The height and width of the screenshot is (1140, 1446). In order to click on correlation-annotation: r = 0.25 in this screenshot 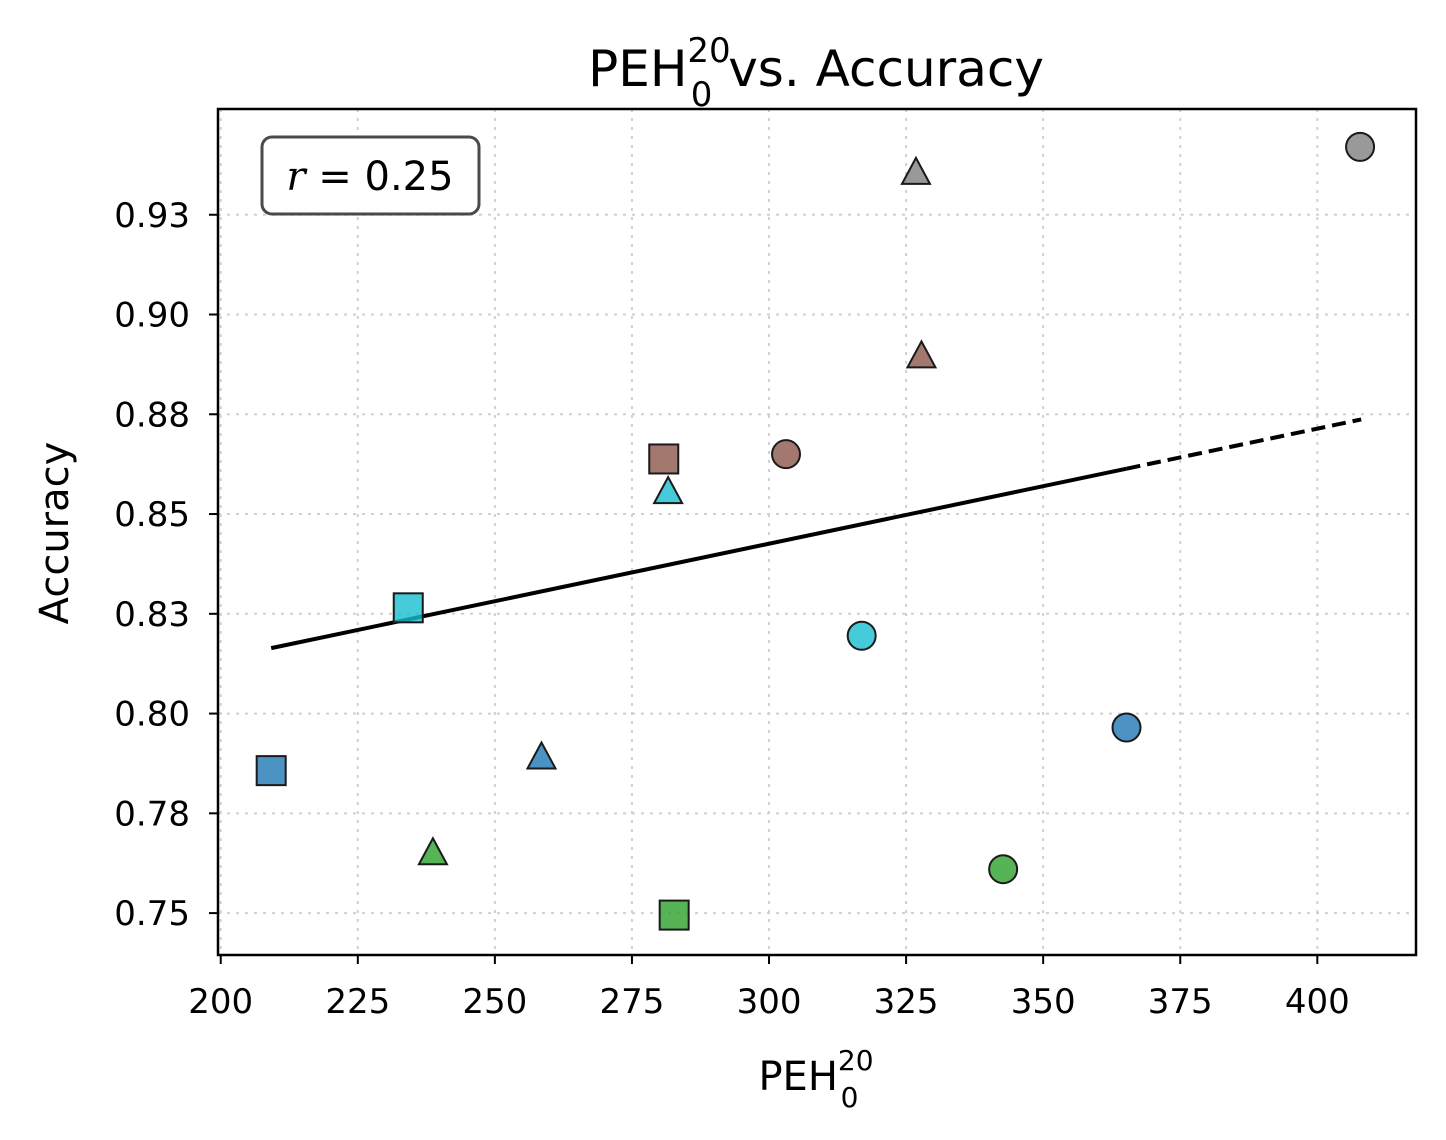, I will do `click(370, 175)`.